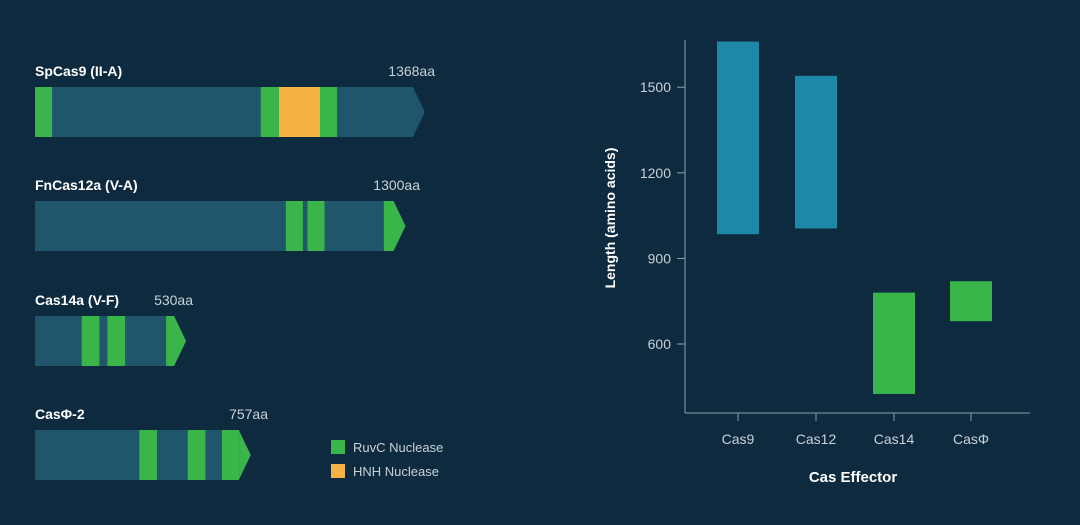  I want to click on legend-entry: RuvC Nuclease, so click(387, 447).